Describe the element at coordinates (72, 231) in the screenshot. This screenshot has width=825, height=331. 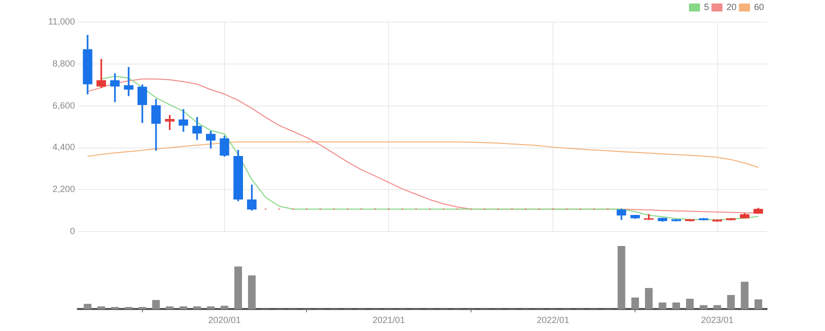
I see `y-tick-label: 0` at that location.